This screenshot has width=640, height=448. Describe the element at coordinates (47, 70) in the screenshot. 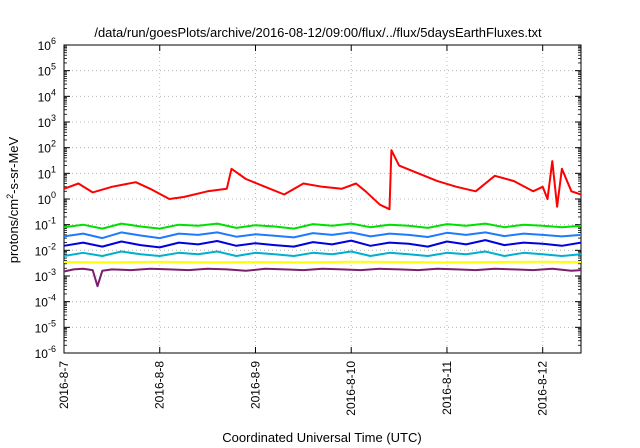

I see `y-tick-label: 10⁵` at that location.